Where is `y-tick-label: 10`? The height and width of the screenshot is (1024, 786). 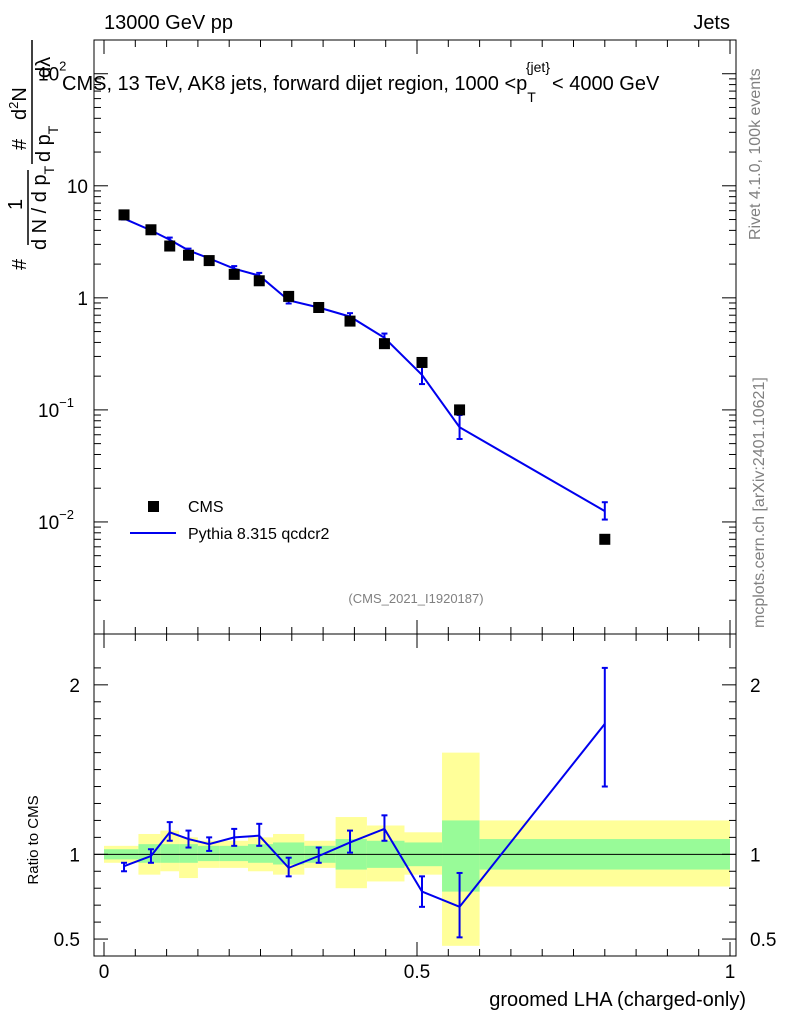
y-tick-label: 10 is located at coordinates (77, 187).